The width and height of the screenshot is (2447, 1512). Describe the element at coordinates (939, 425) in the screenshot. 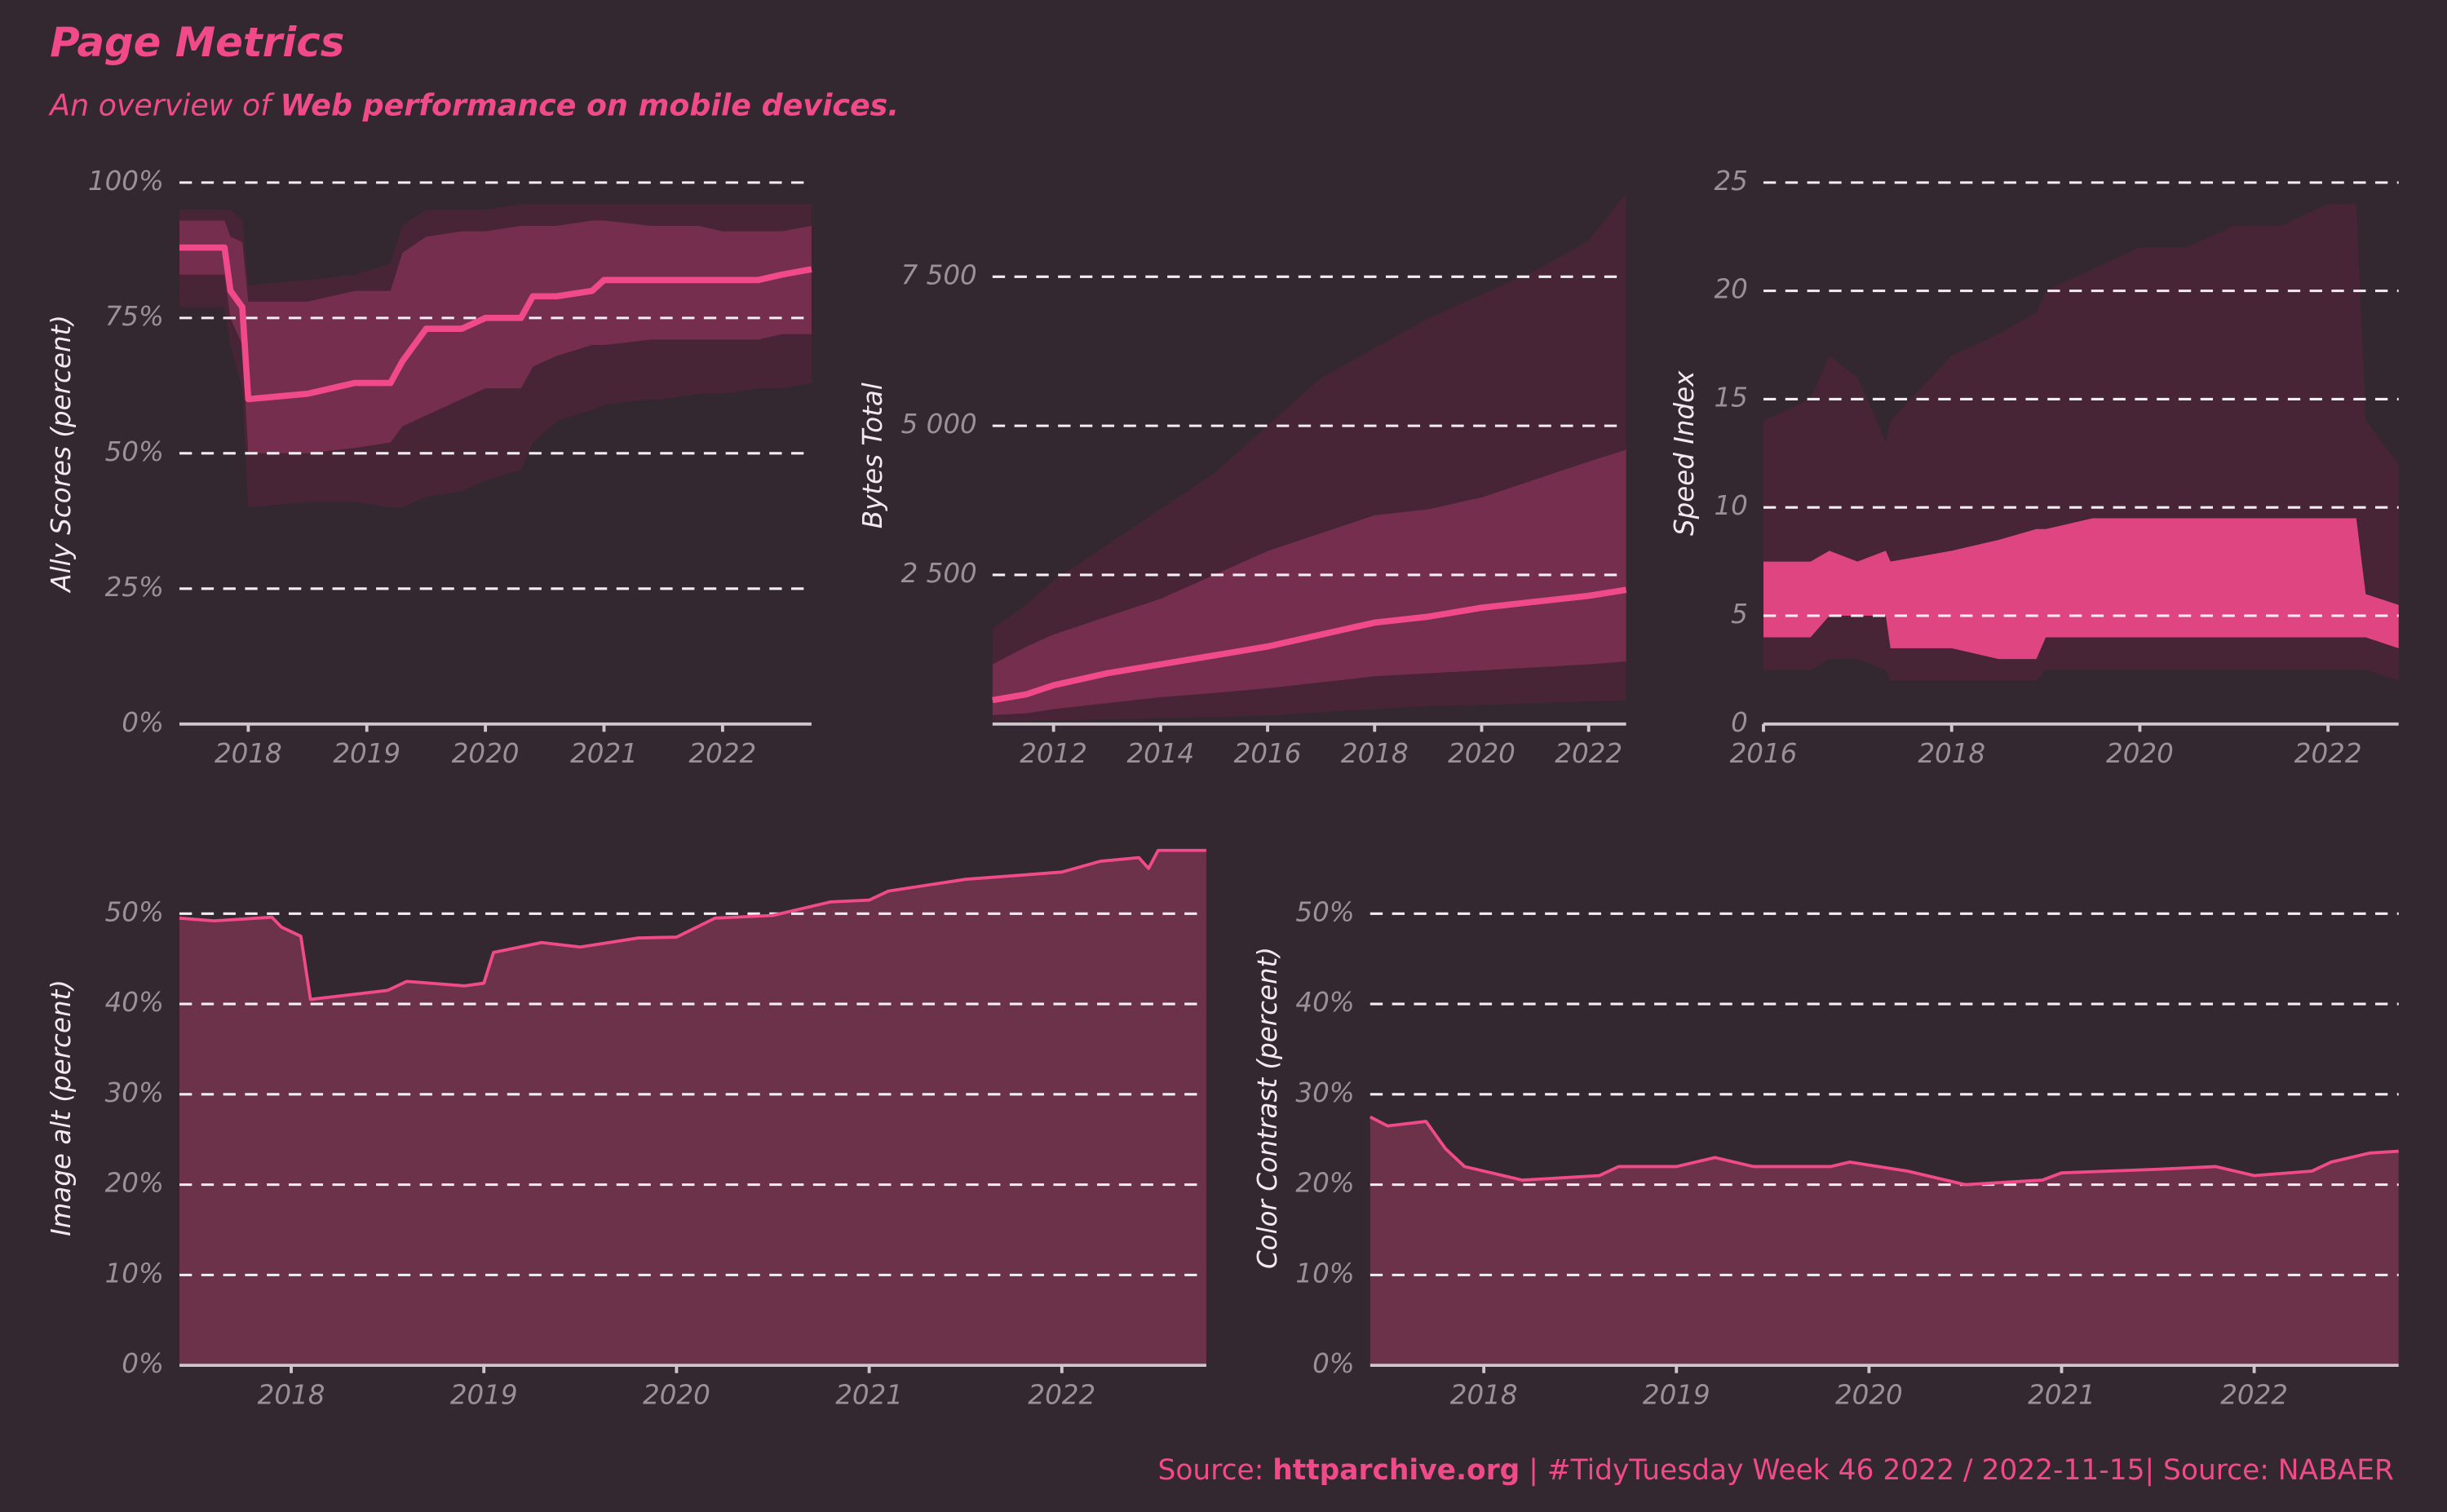

I see `y-tick-label: 5 000` at that location.